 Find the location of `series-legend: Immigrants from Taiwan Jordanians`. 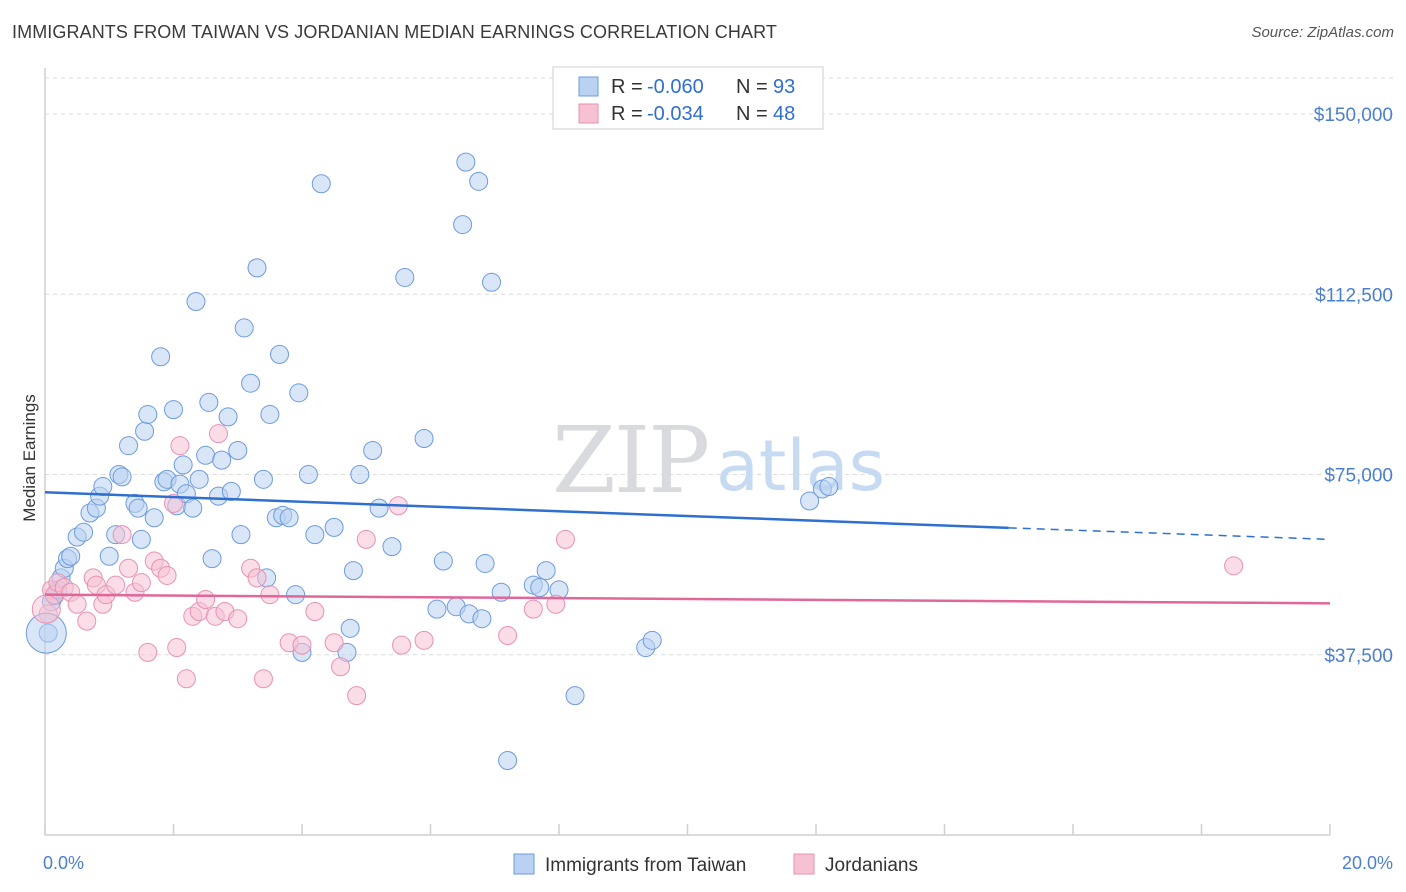

series-legend: Immigrants from Taiwan Jordanians is located at coordinates (715, 864).